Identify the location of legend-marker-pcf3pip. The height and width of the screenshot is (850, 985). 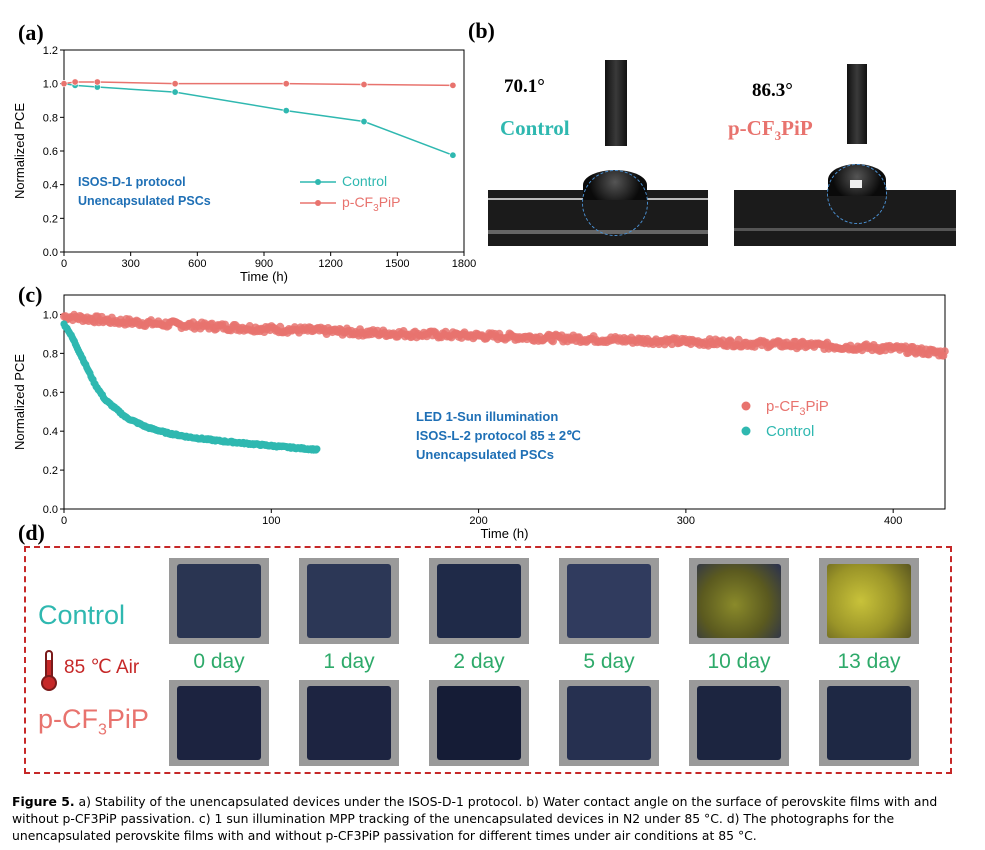
(746, 406).